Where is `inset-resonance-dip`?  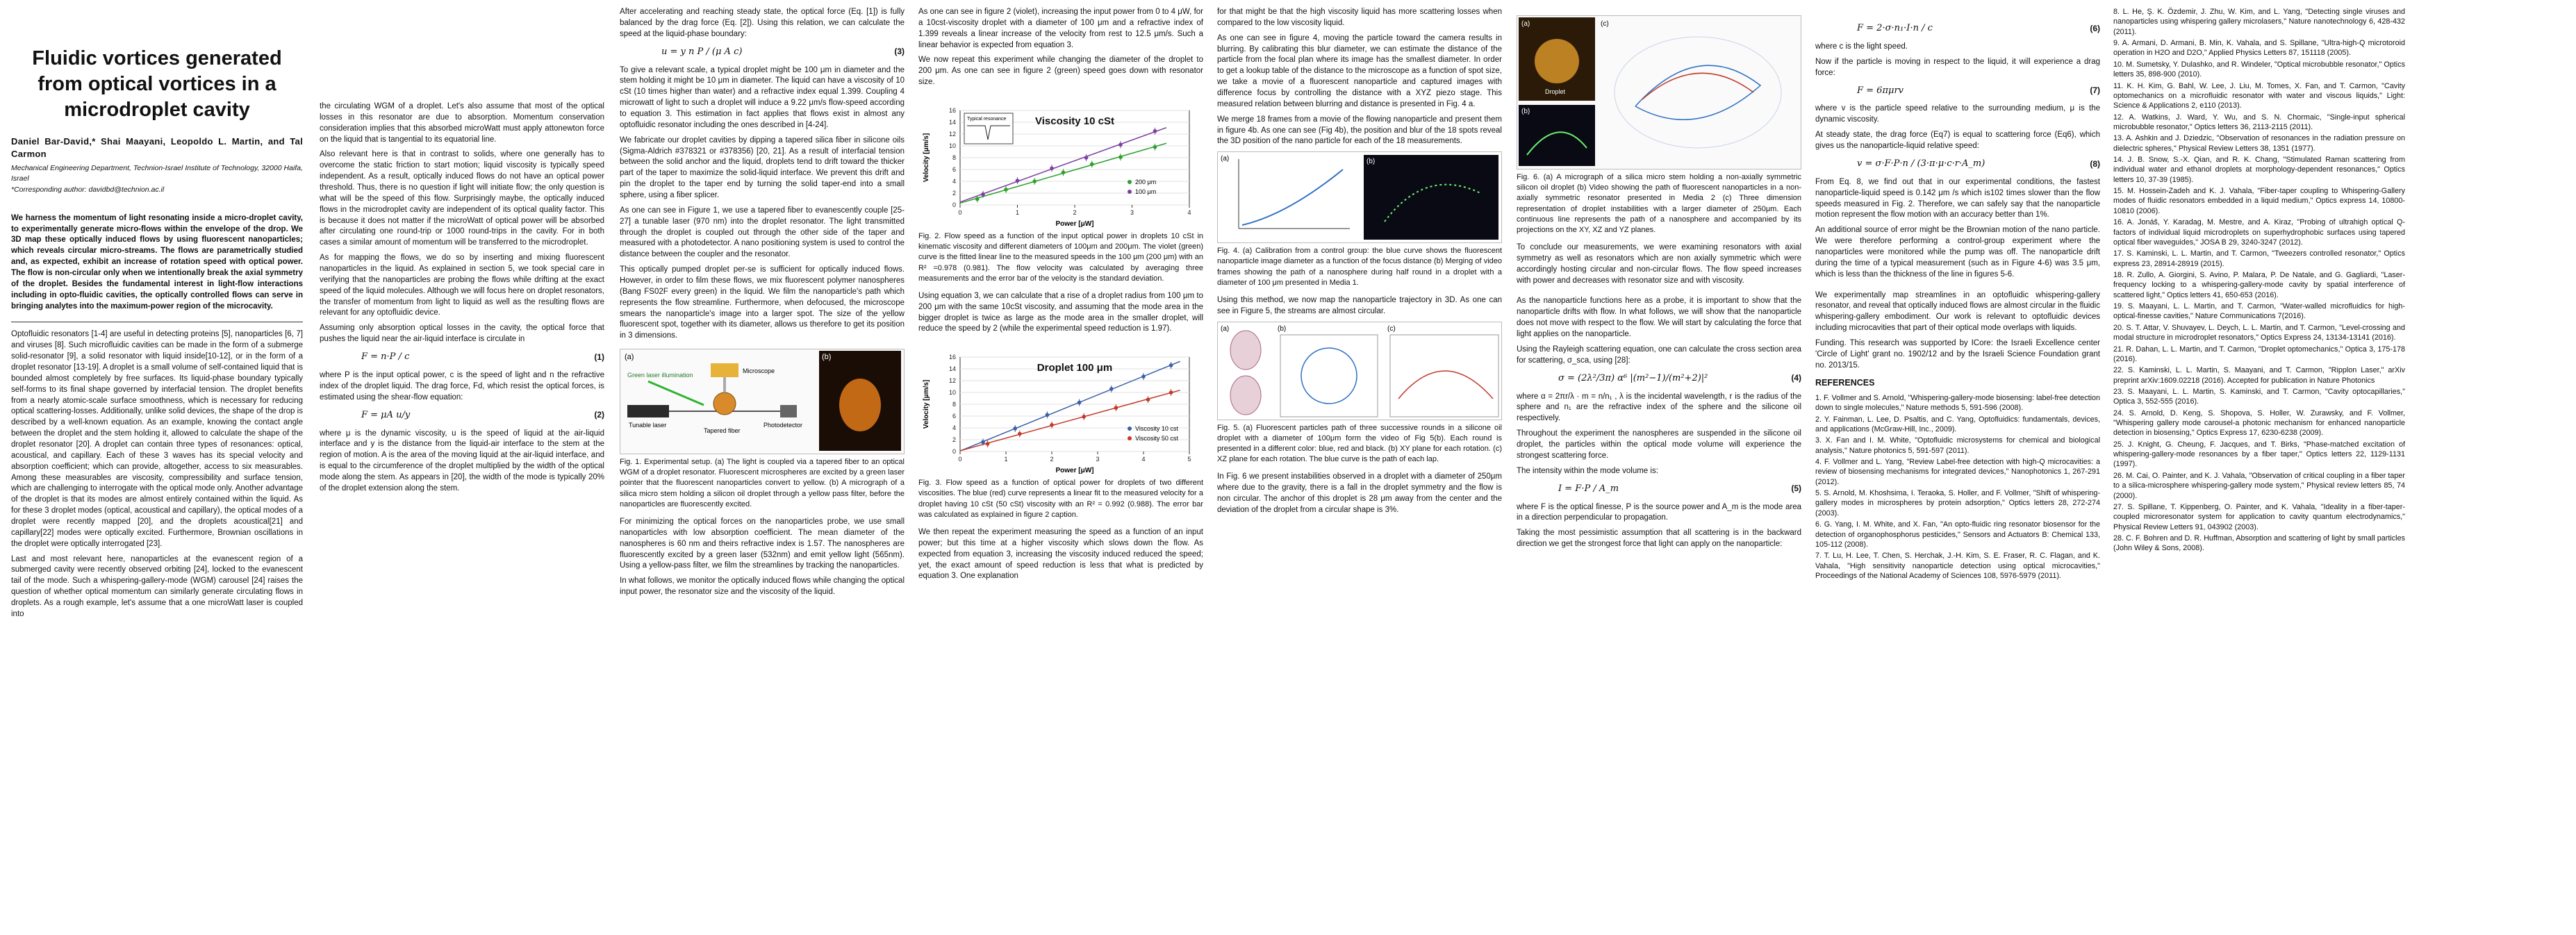 inset-resonance-dip is located at coordinates (989, 132).